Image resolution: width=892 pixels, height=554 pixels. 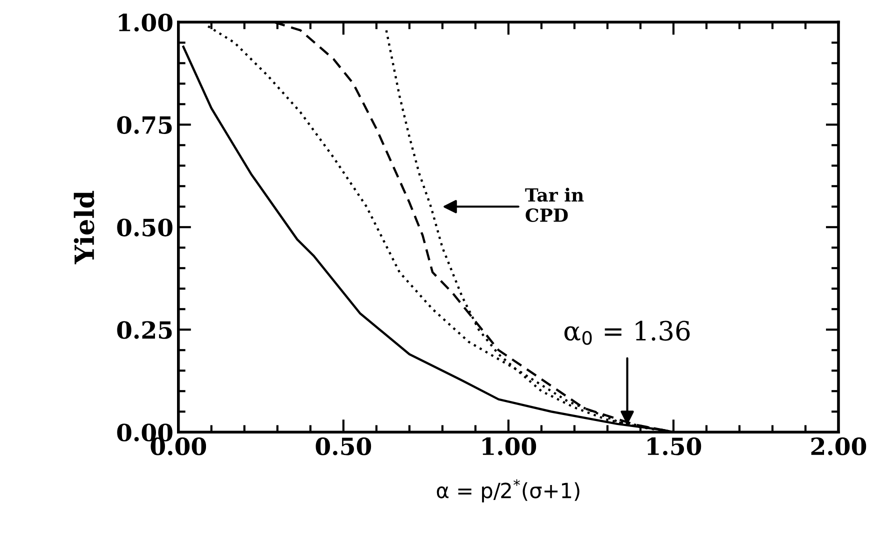 What do you see at coordinates (508, 490) in the screenshot?
I see `x-axis-title: α = p/2$^{*}$(σ+1)` at bounding box center [508, 490].